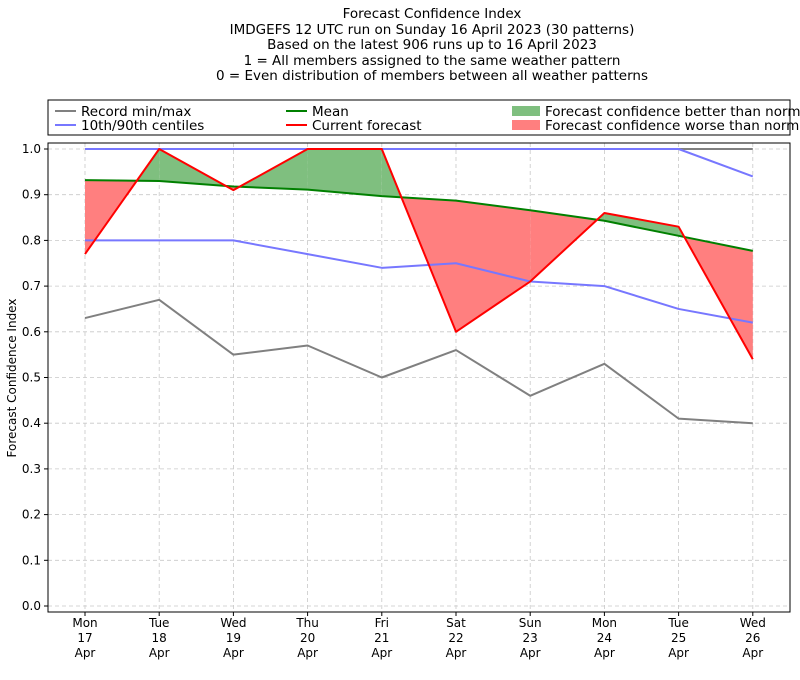 This screenshot has width=800, height=680. I want to click on x-tick-label: 19, so click(233, 638).